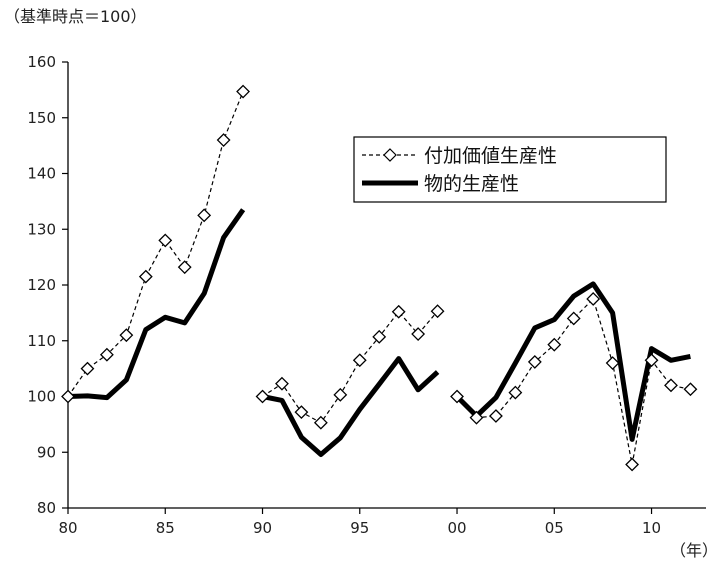 The width and height of the screenshot is (722, 562). What do you see at coordinates (41, 174) in the screenshot?
I see `y-tick-label: 140` at bounding box center [41, 174].